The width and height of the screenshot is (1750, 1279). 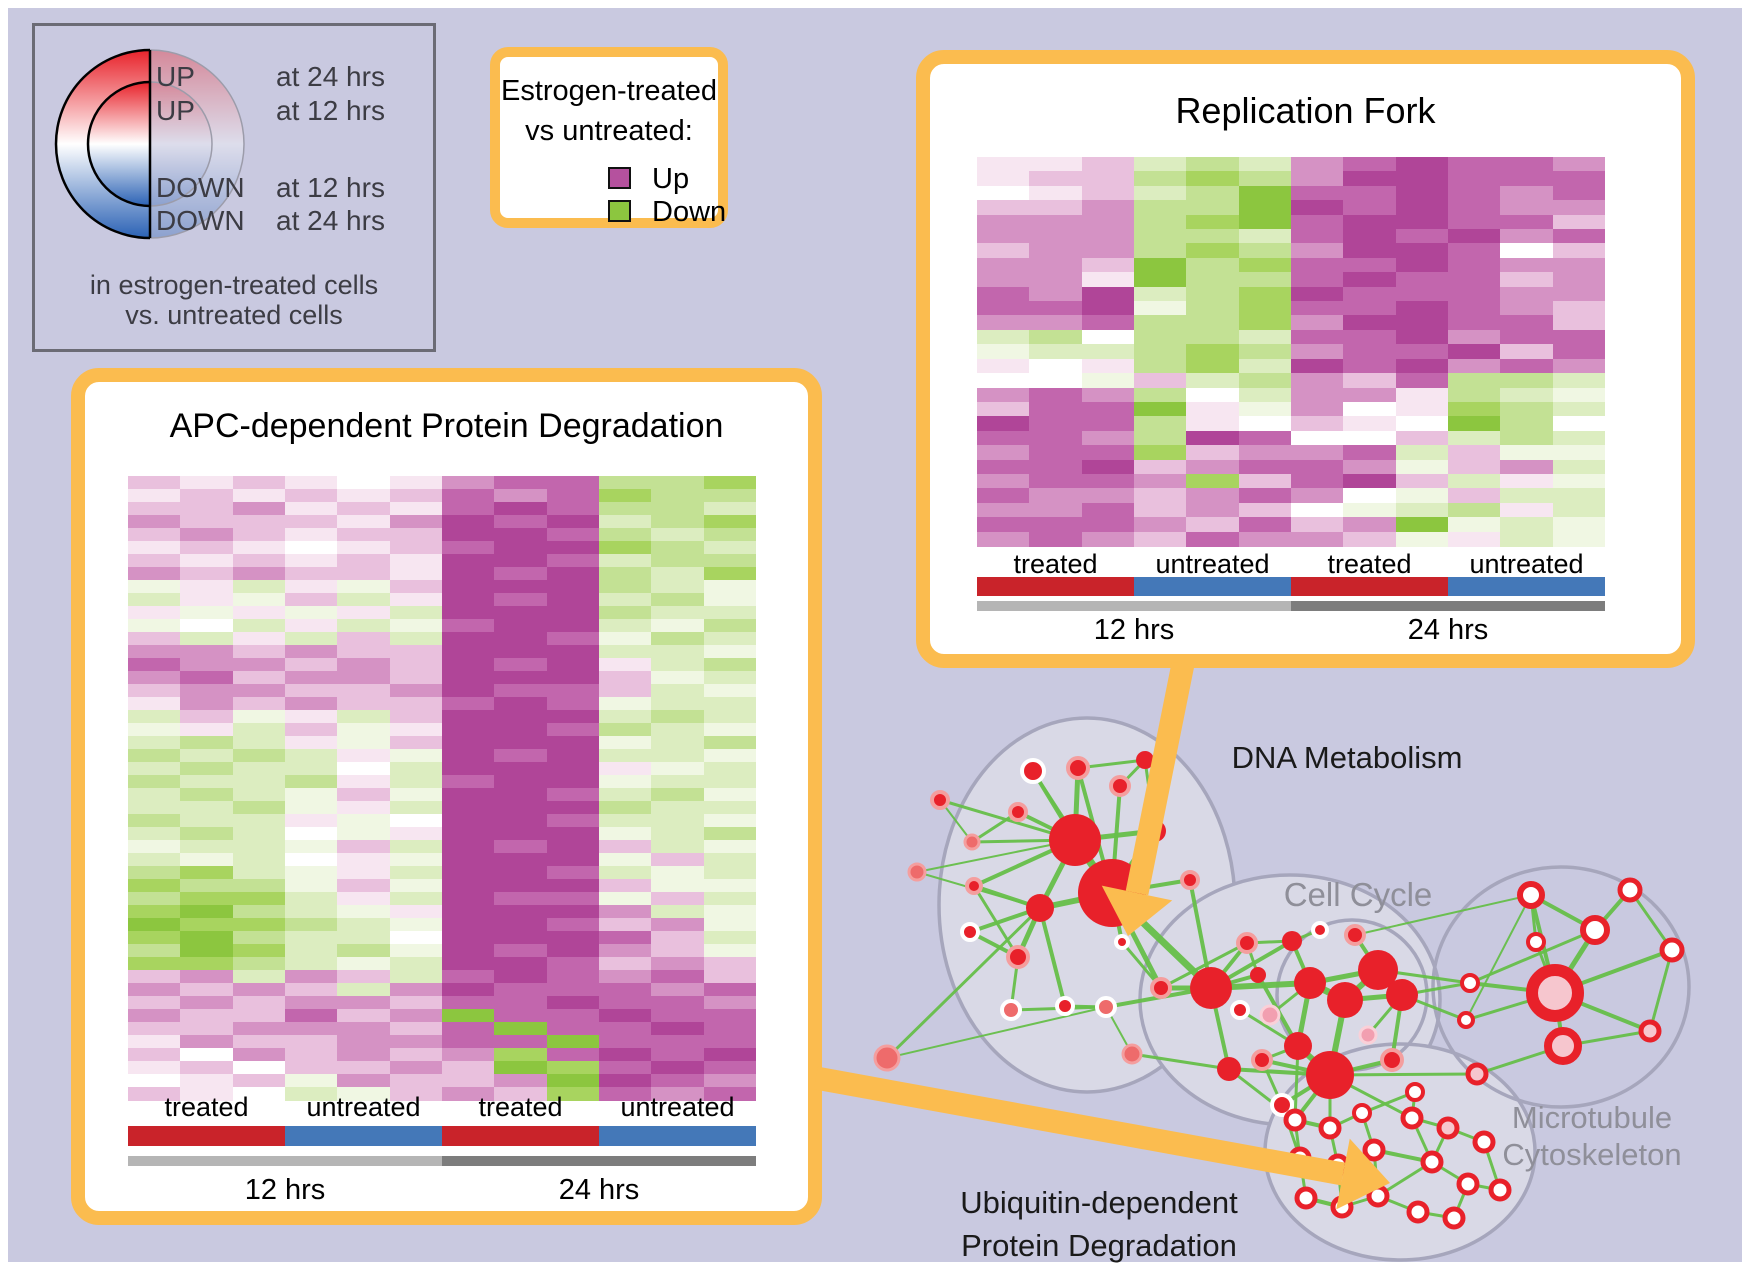 I want to click on legend-up24-time: at 24 hrs, so click(x=330, y=76).